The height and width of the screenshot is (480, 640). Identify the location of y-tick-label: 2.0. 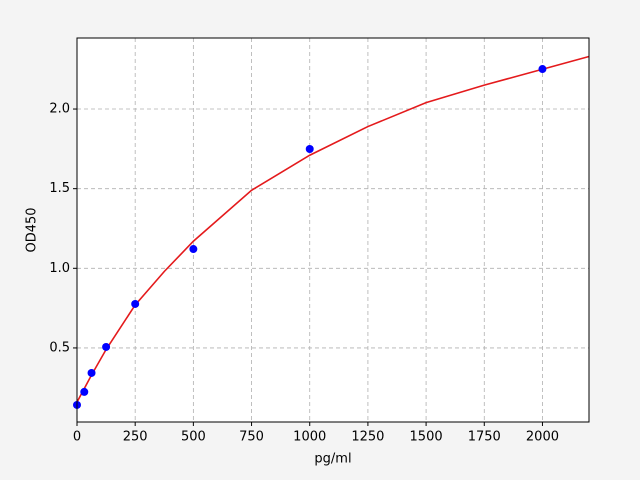
(59, 109).